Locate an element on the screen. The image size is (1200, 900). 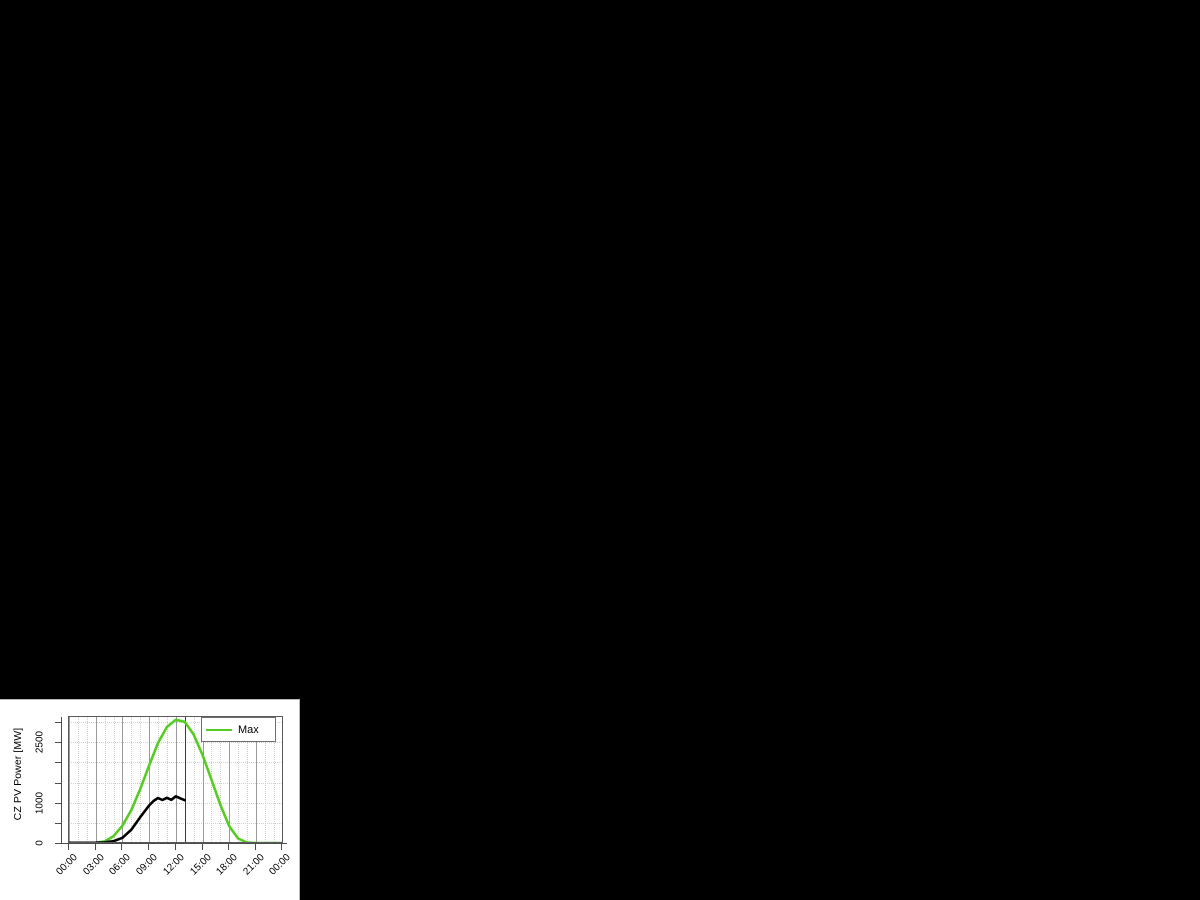
y-tick-mark-2000 is located at coordinates (58, 763).